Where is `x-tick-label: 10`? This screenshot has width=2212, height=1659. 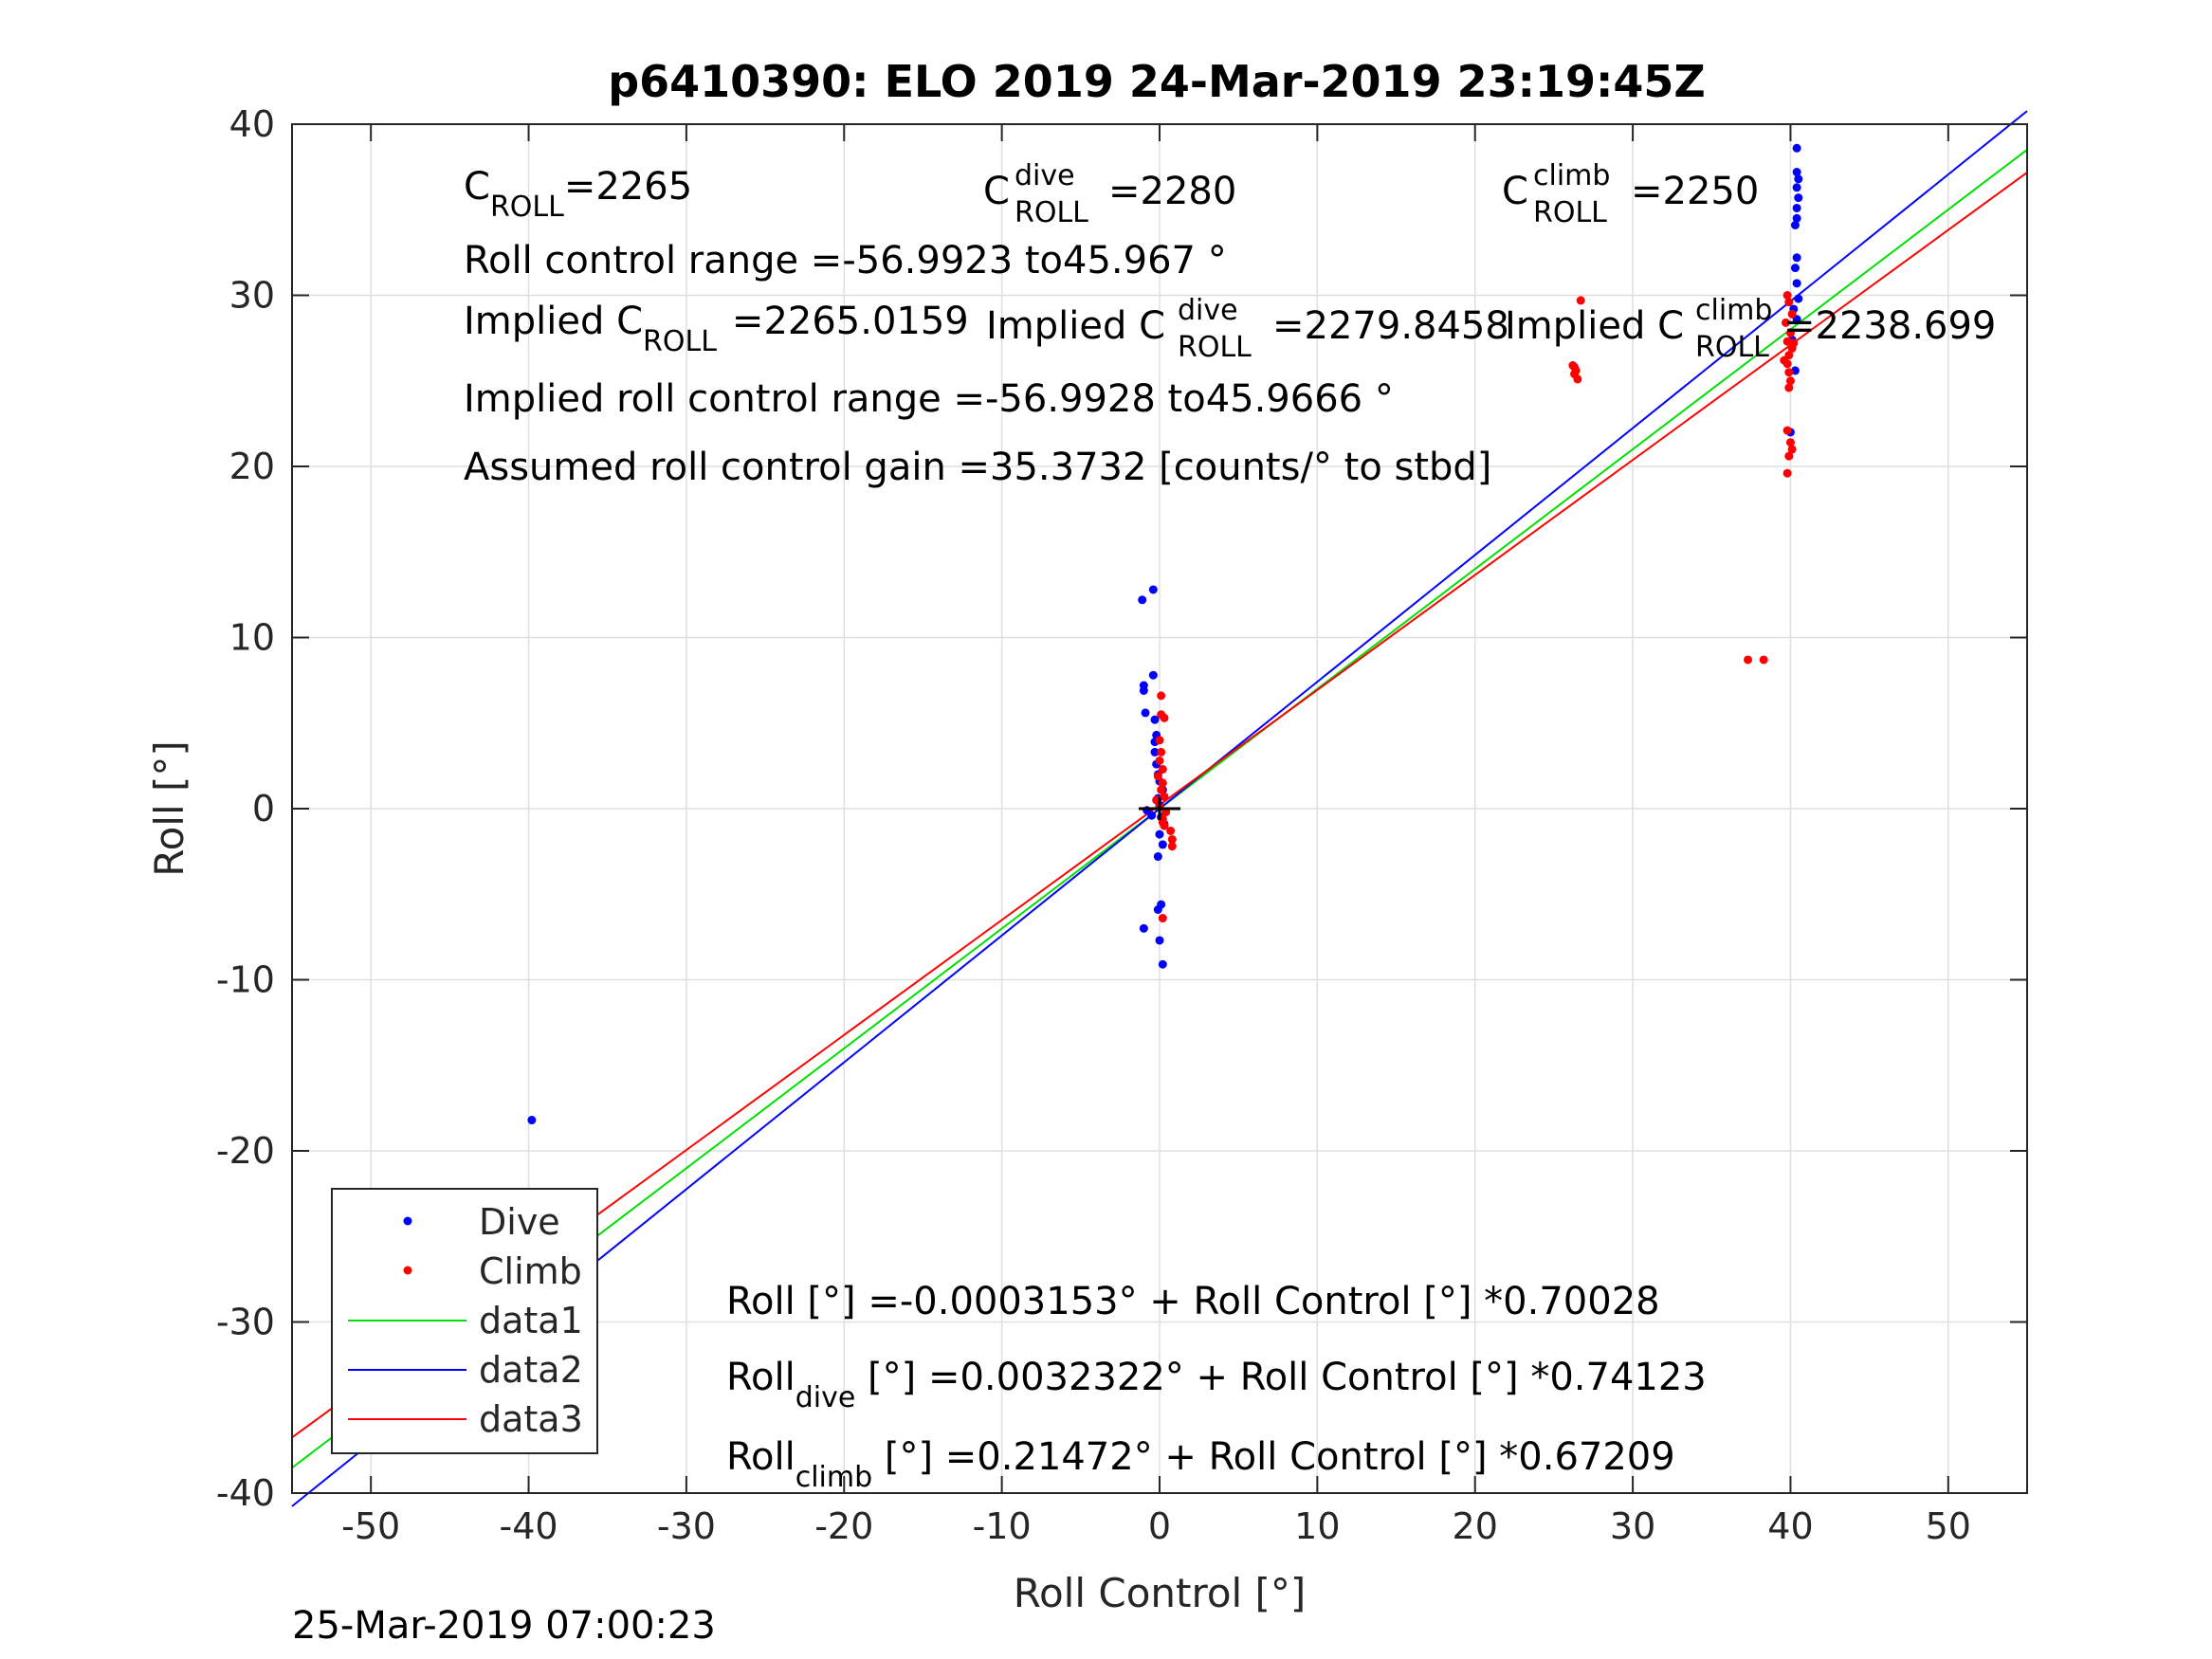
x-tick-label: 10 is located at coordinates (1317, 1526).